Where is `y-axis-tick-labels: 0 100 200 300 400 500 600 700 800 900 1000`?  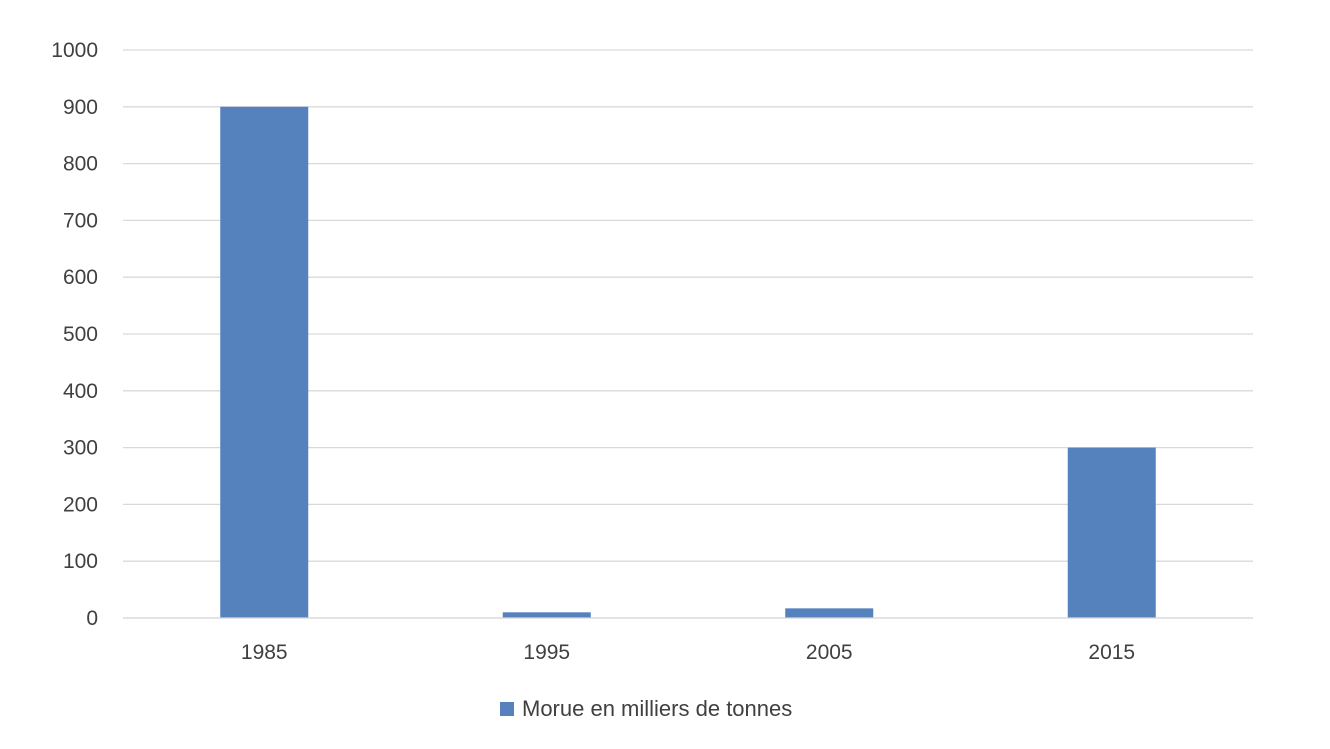 y-axis-tick-labels: 0 100 200 300 400 500 600 700 800 900 1000 is located at coordinates (74, 334).